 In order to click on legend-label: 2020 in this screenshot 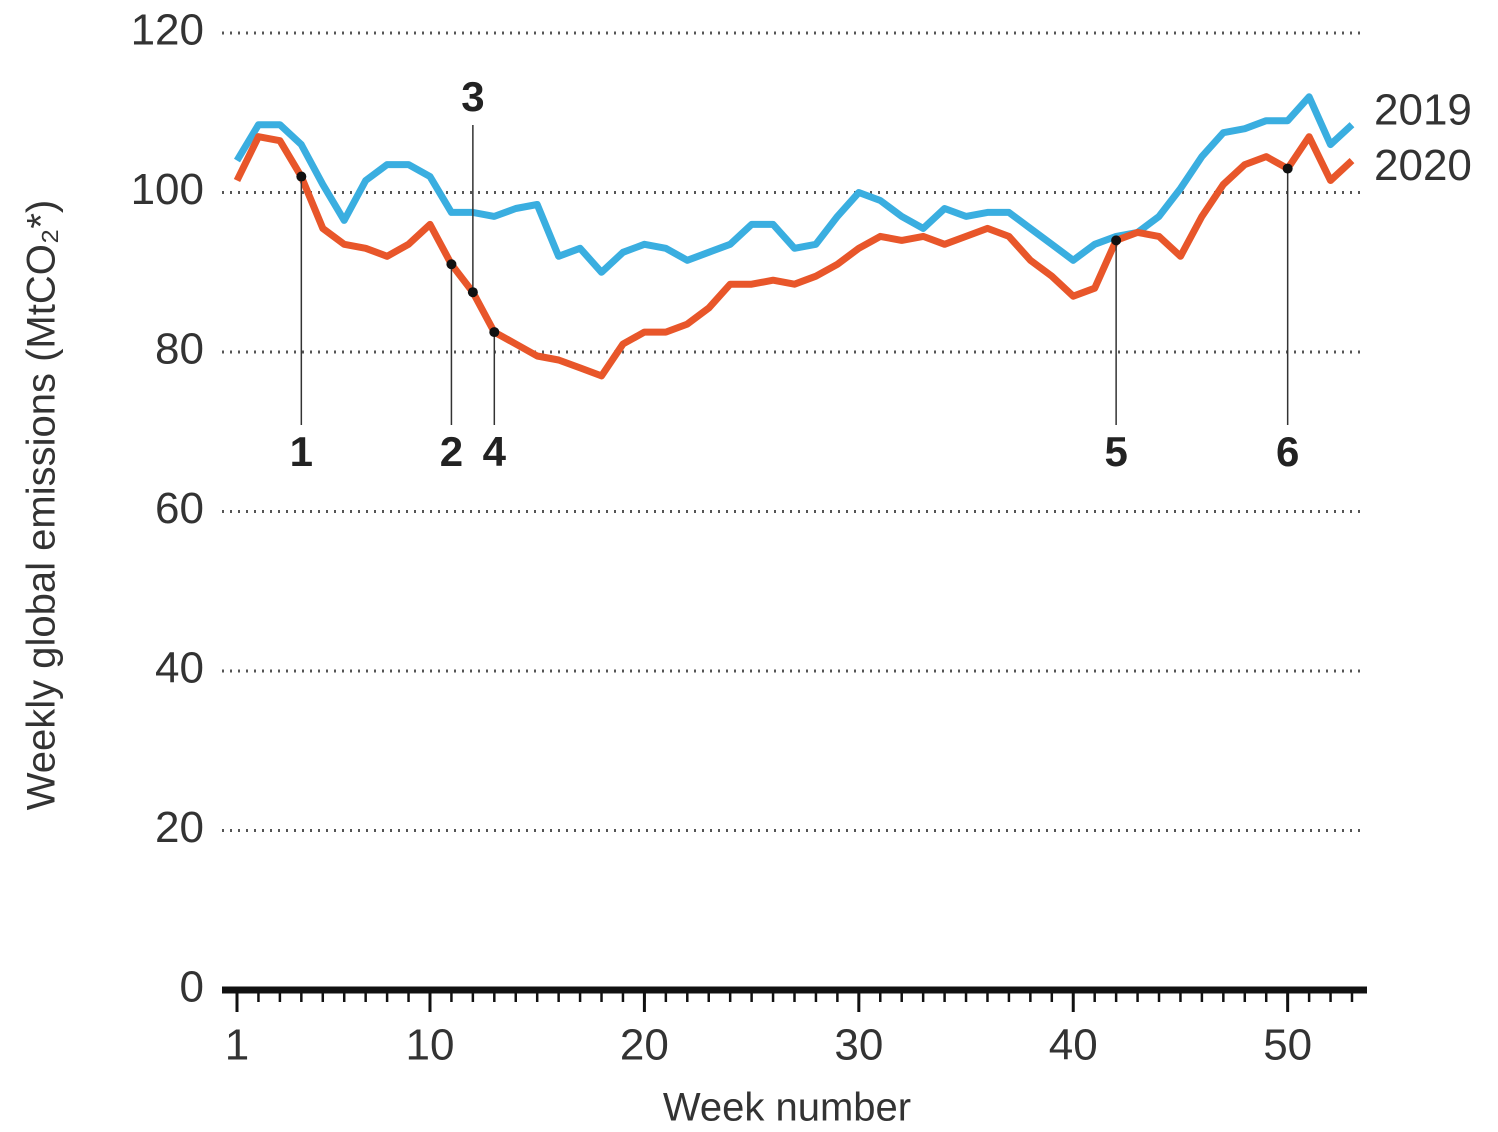, I will do `click(1423, 165)`.